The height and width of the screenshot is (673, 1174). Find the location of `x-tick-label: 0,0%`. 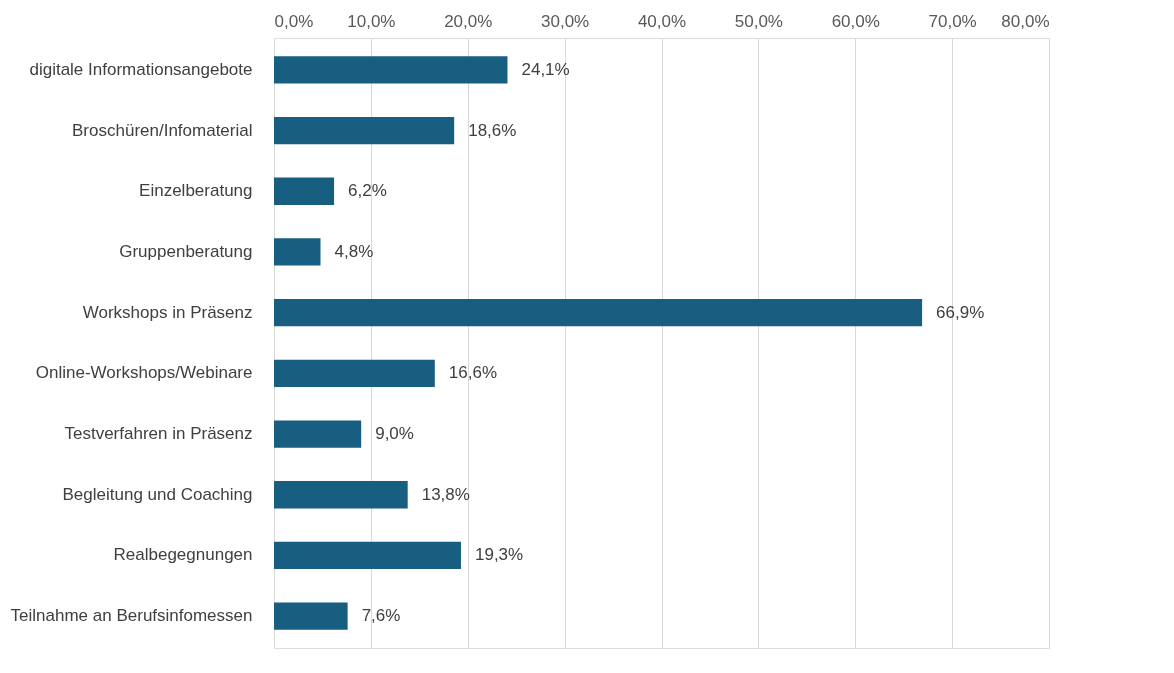

x-tick-label: 0,0% is located at coordinates (294, 21).